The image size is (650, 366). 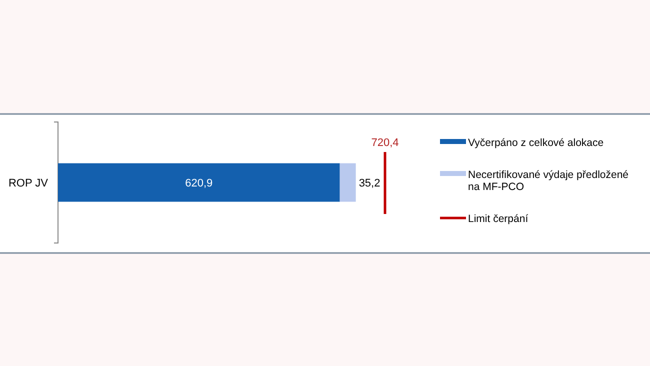 I want to click on y-tick-label: ROP JV, so click(x=28, y=184).